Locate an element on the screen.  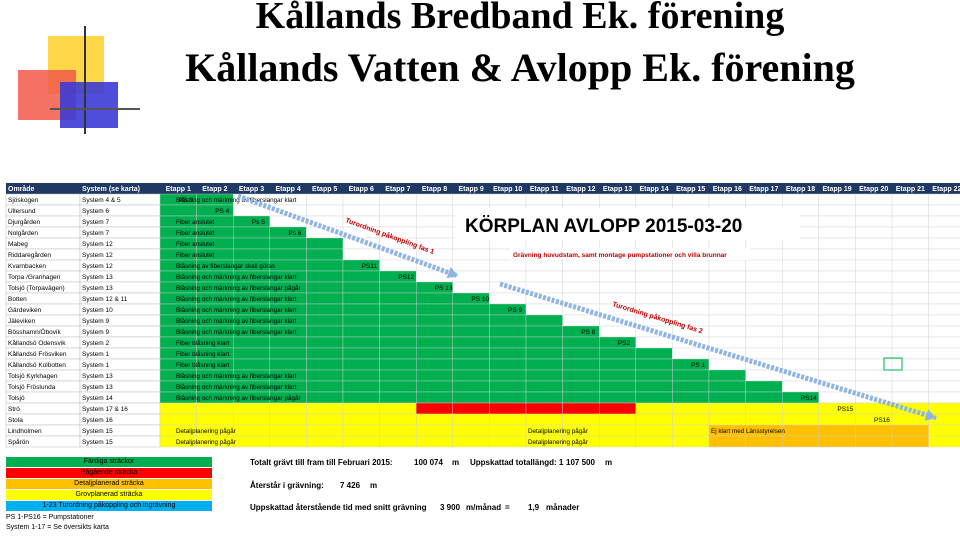
header-stage: Etapp 6 is located at coordinates (361, 189).